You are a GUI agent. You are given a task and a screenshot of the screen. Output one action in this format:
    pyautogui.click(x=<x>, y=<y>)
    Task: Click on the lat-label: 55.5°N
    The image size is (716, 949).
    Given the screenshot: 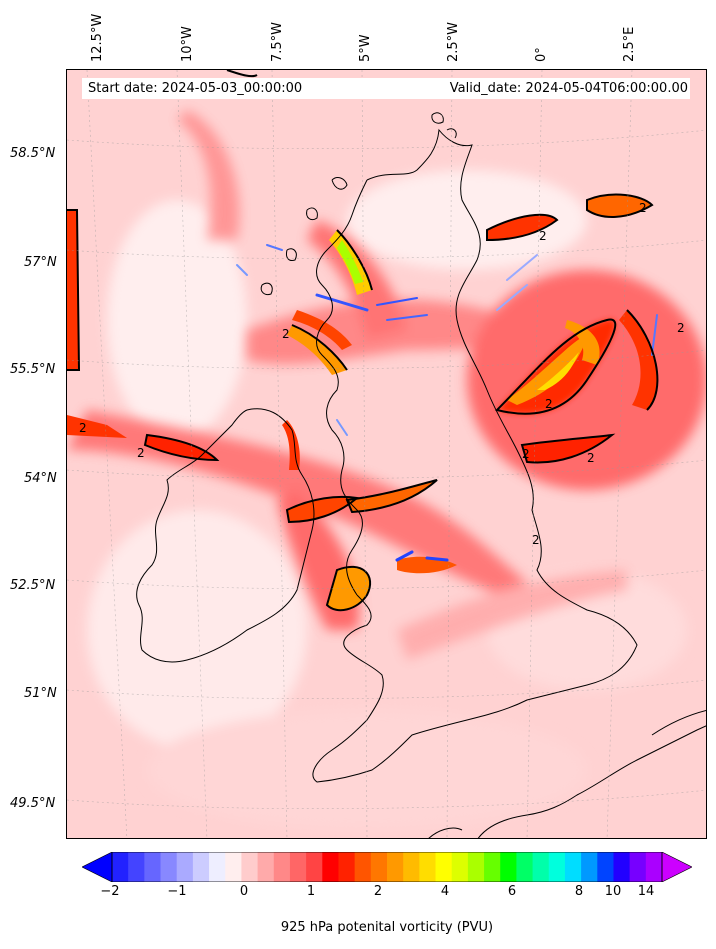 What is the action you would take?
    pyautogui.click(x=33, y=369)
    